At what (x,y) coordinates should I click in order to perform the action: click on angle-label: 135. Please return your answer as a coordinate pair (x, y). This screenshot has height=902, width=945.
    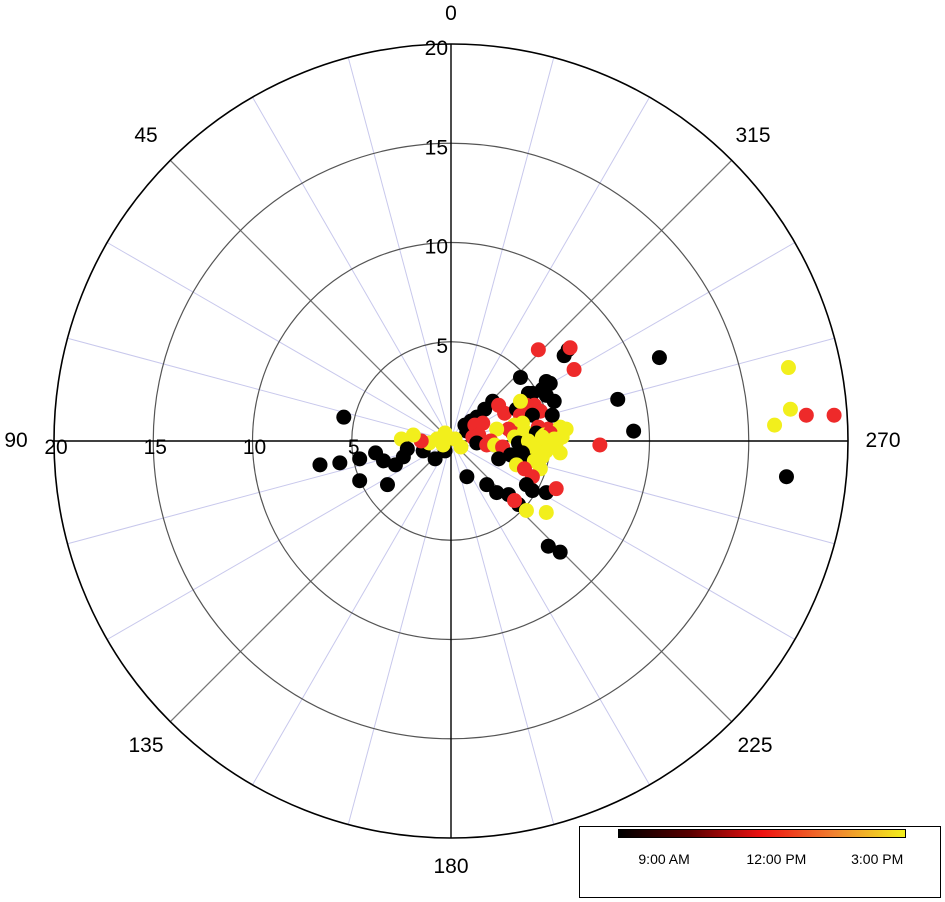
    Looking at the image, I should click on (145, 745).